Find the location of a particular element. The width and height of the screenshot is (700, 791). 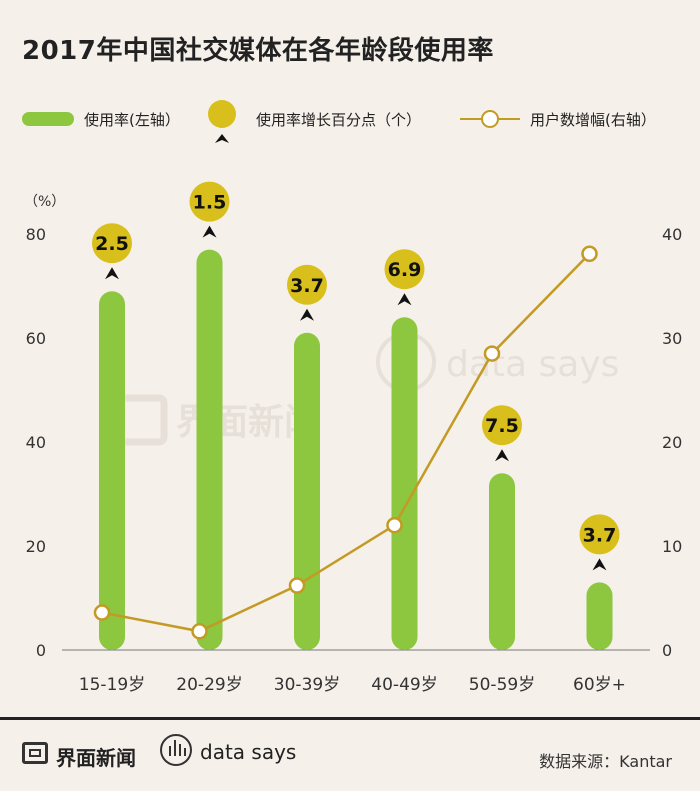

y-left-tick-label: 80 is located at coordinates (36, 234).